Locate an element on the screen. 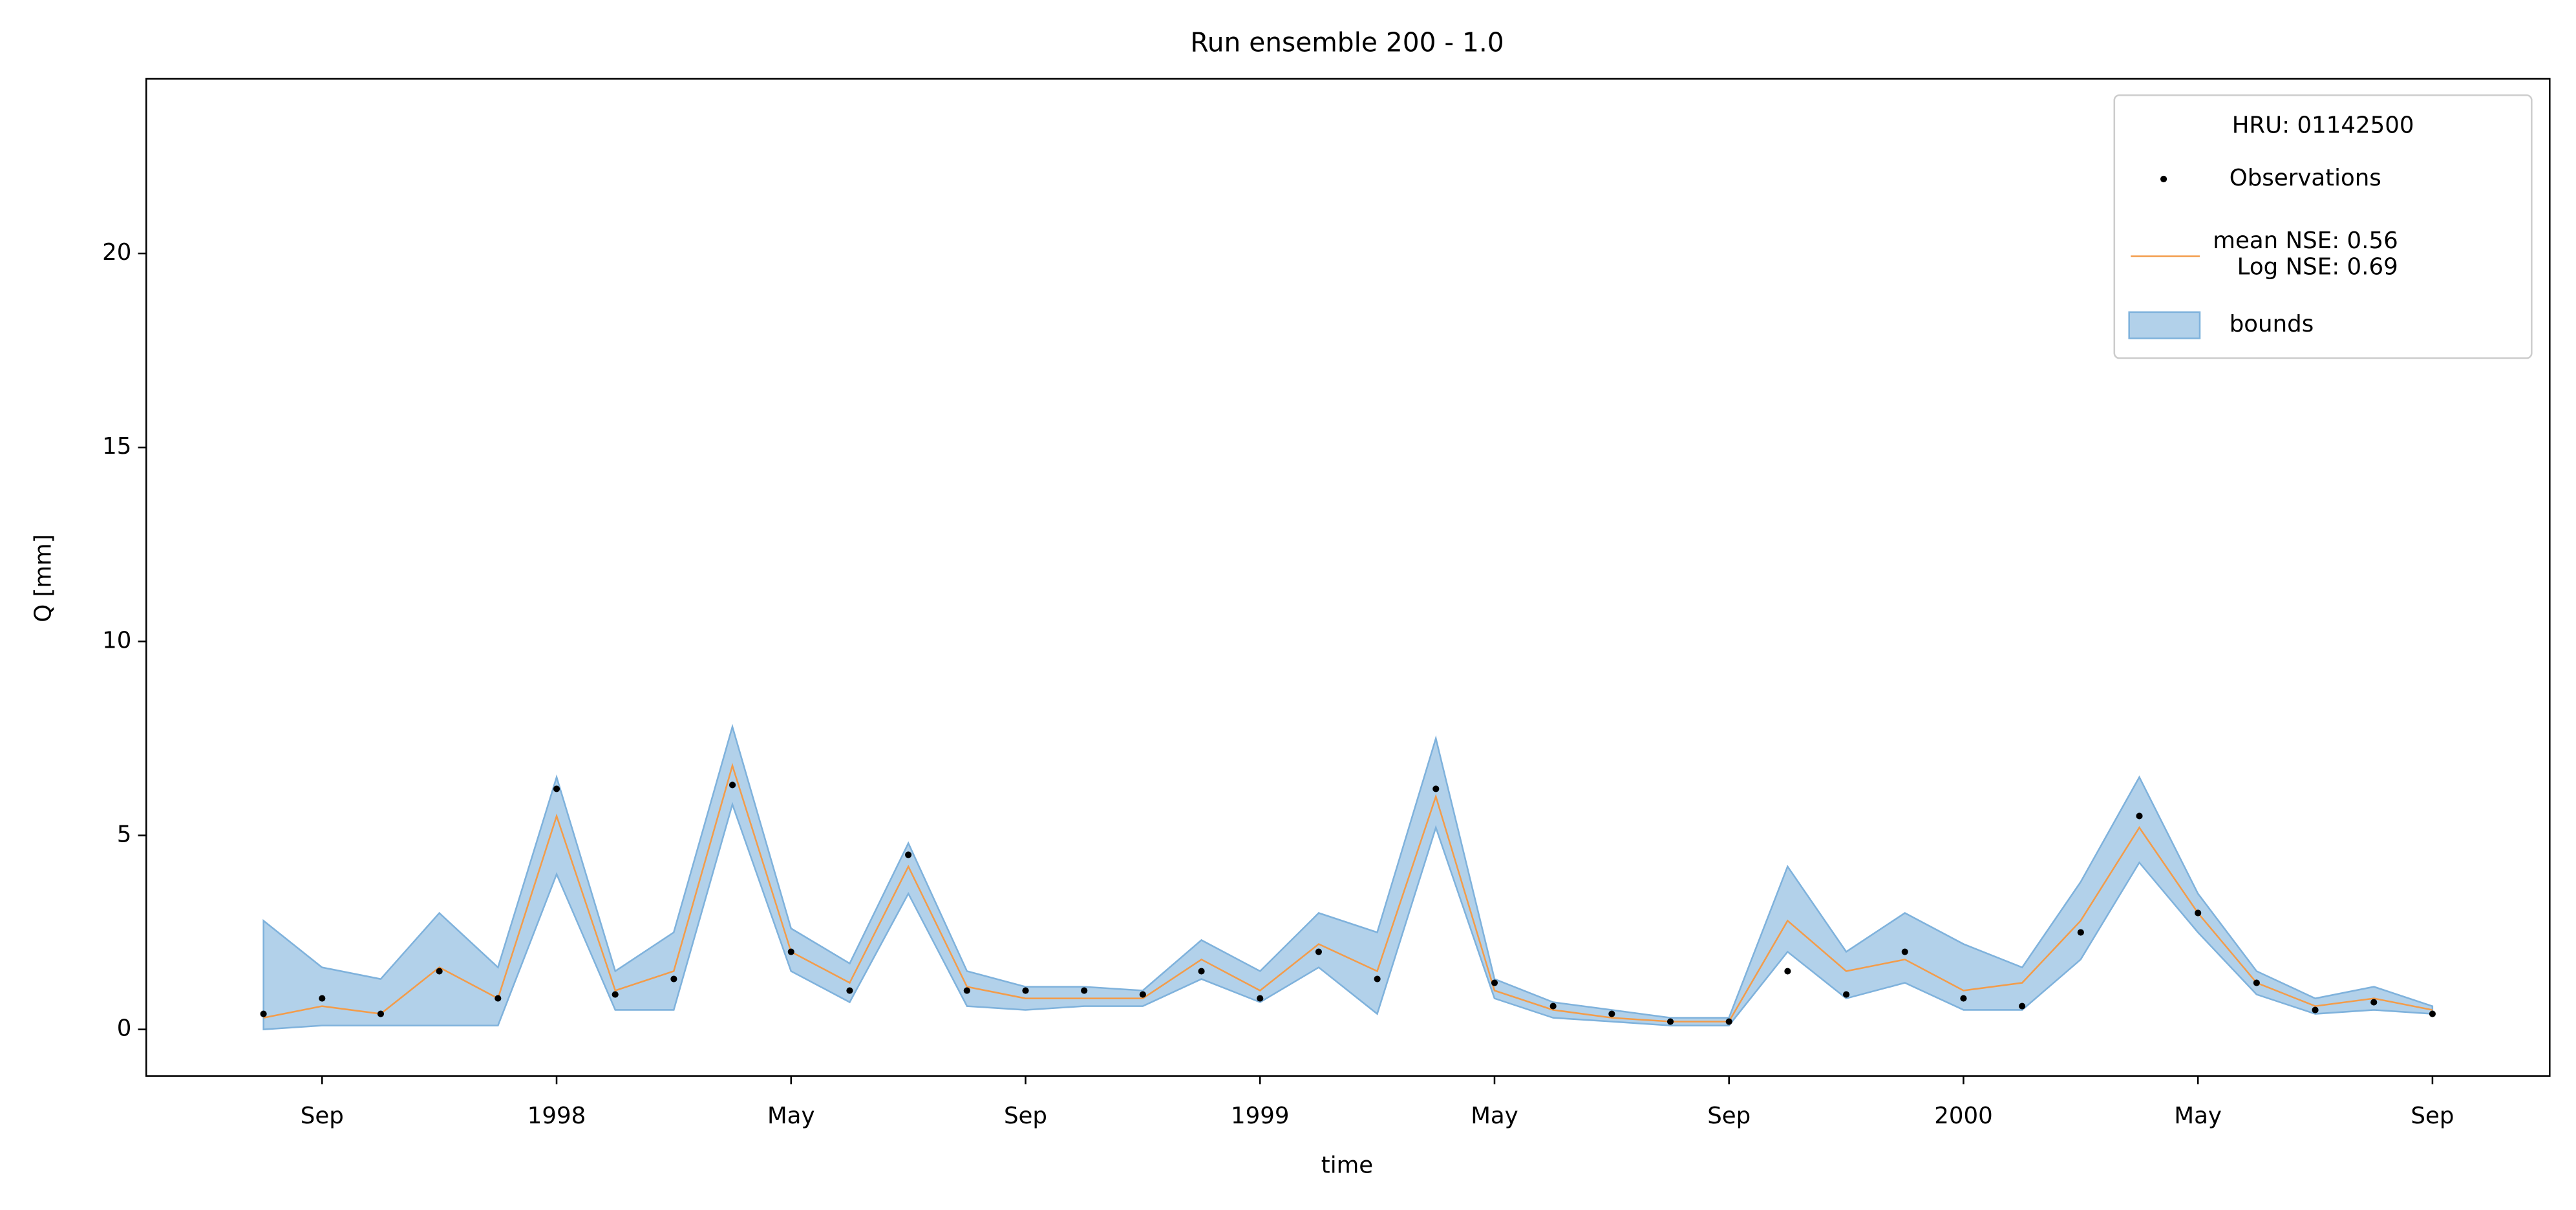 The image size is (2576, 1210). legend-box is located at coordinates (2323, 226).